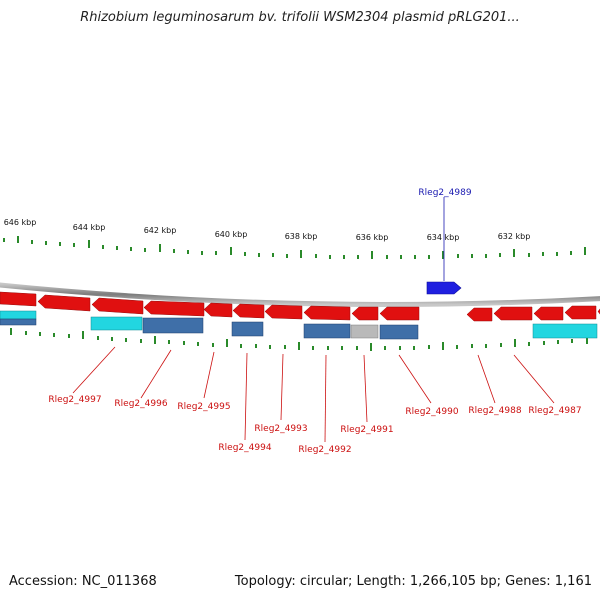  What do you see at coordinates (299, 325) in the screenshot?
I see `cds-features` at bounding box center [299, 325].